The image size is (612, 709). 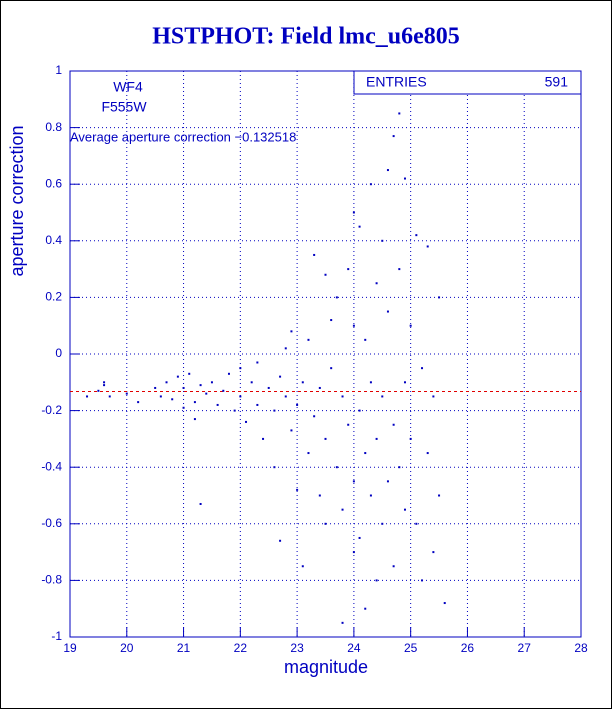 I want to click on stats-label: ENTRIES, so click(x=396, y=82).